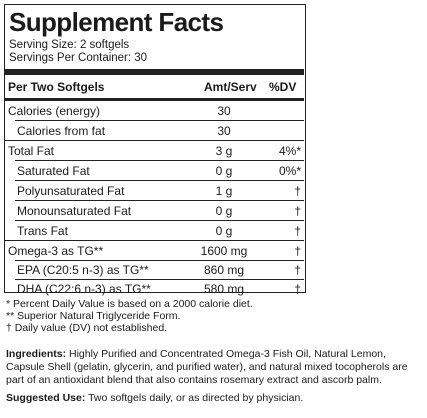  What do you see at coordinates (36, 354) in the screenshot?
I see `ingredients-label: Ingredients:` at bounding box center [36, 354].